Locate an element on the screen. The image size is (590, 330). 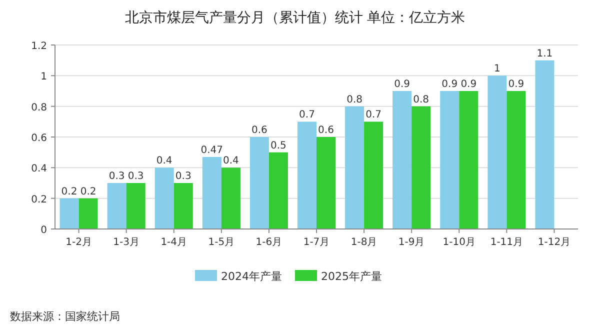
y-tick-label: 0.2 is located at coordinates (39, 200).